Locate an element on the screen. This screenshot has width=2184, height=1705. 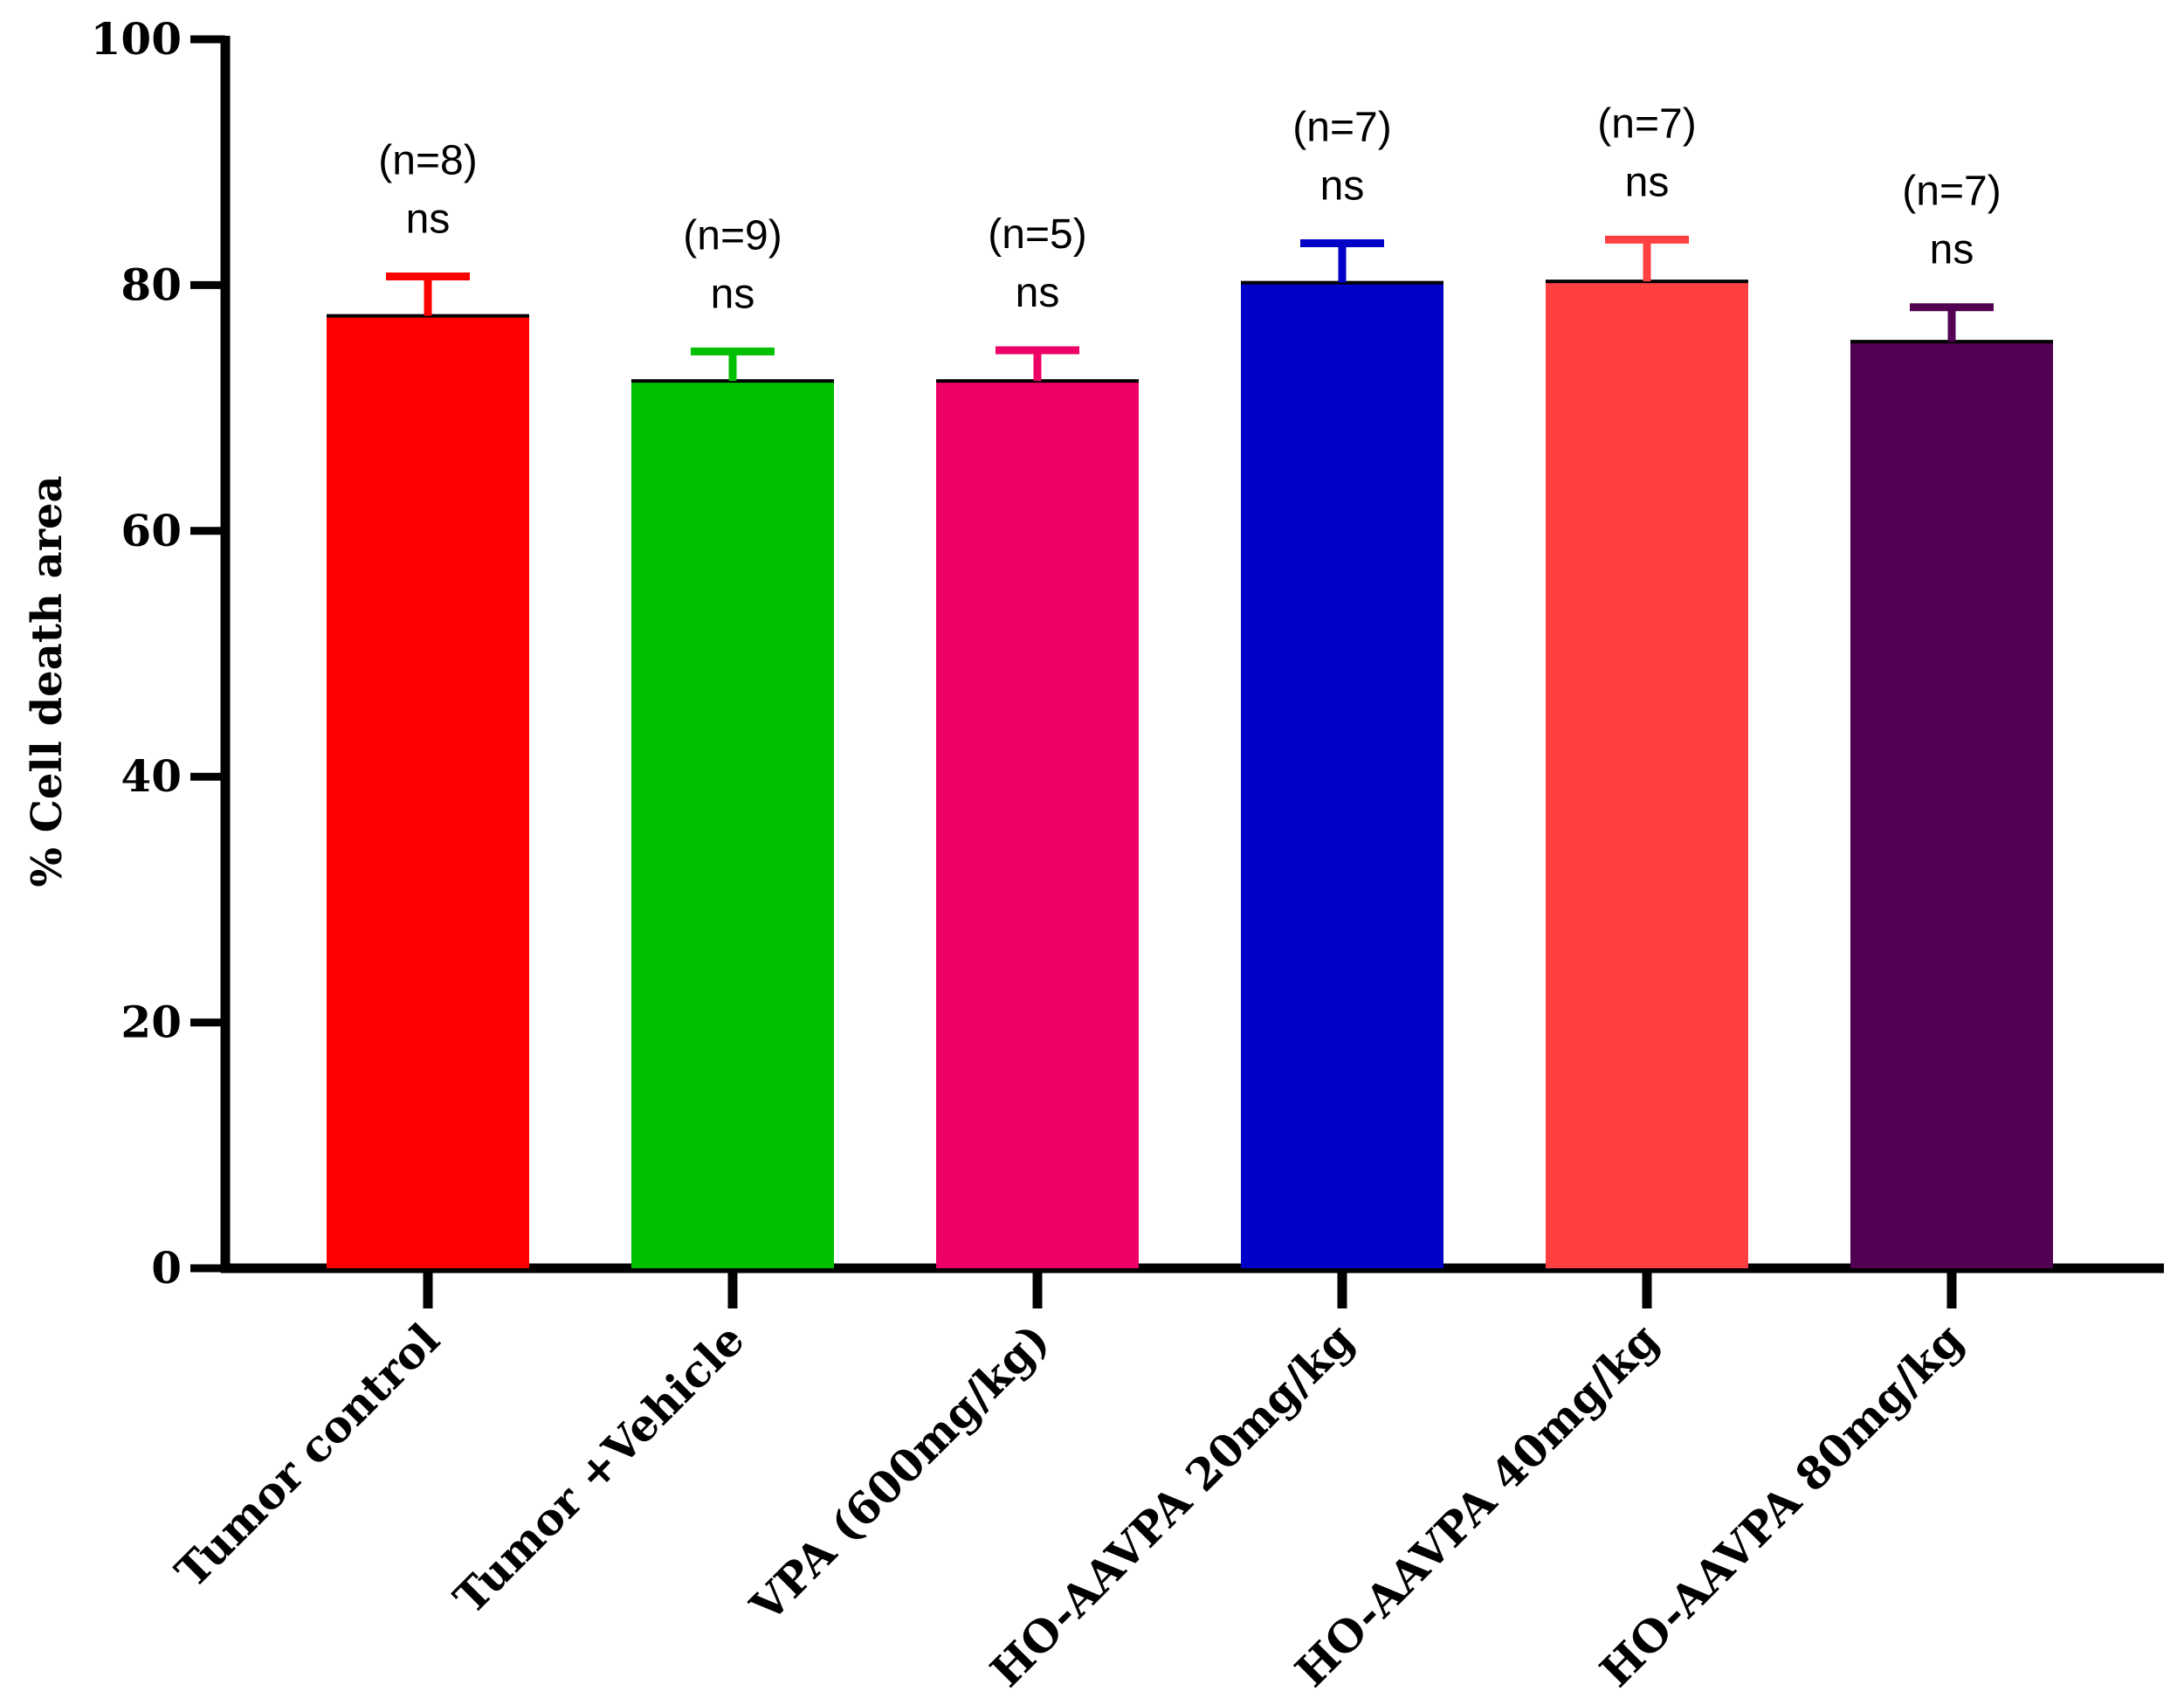
category-label: VPA (600mg/kg) is located at coordinates (899, 1473).